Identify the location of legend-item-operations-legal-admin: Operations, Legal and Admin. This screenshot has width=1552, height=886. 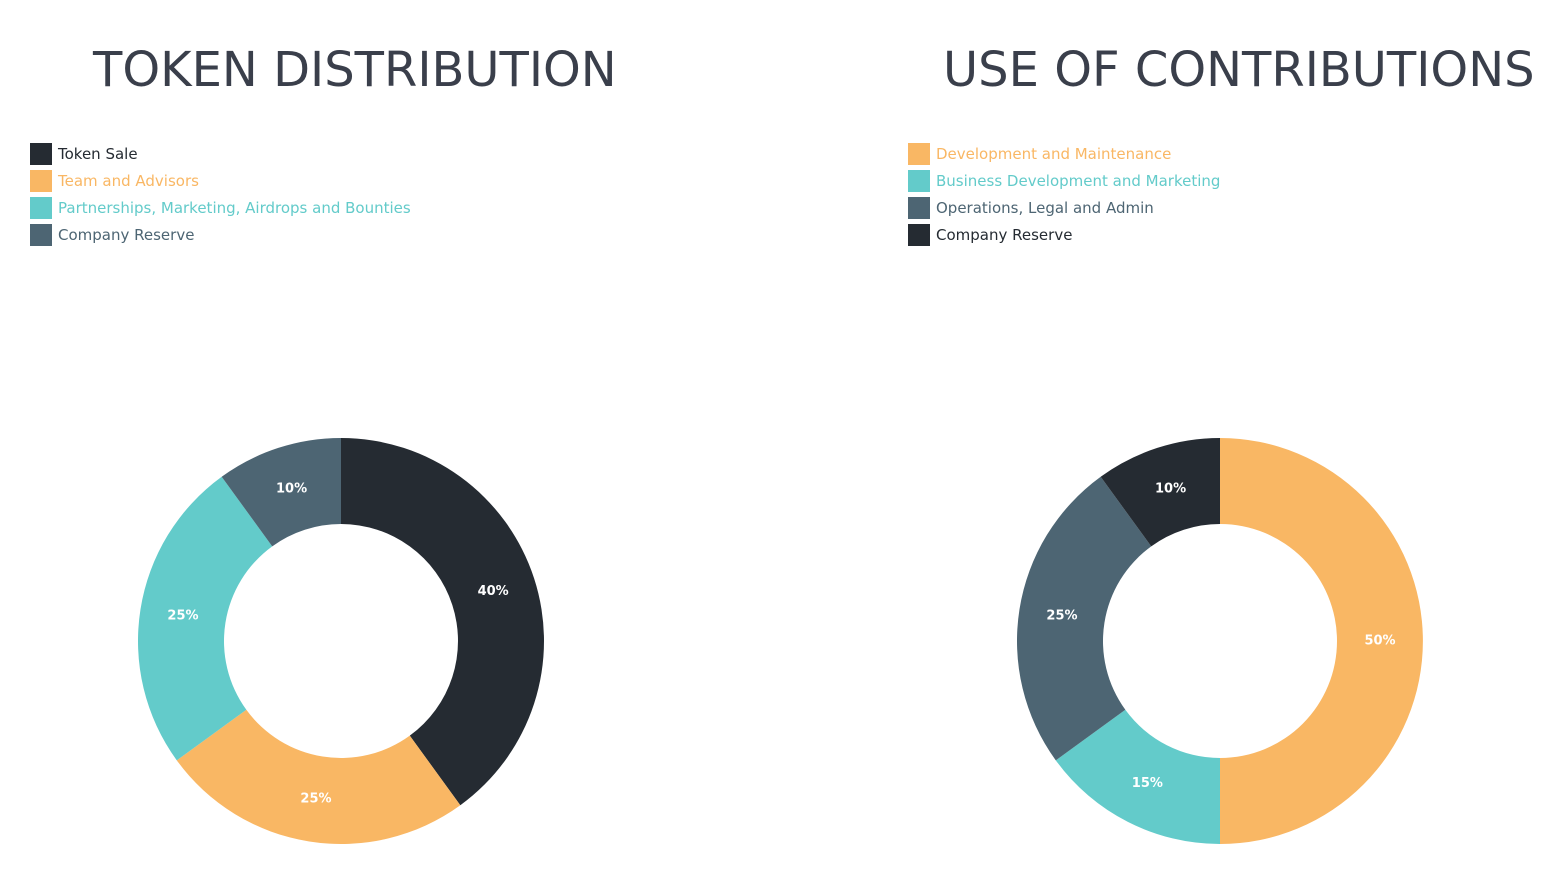
(1064, 207).